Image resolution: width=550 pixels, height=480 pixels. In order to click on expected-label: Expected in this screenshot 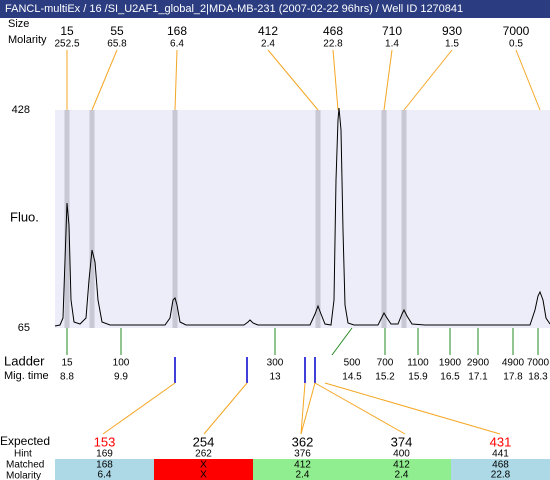, I will do `click(25, 441)`.